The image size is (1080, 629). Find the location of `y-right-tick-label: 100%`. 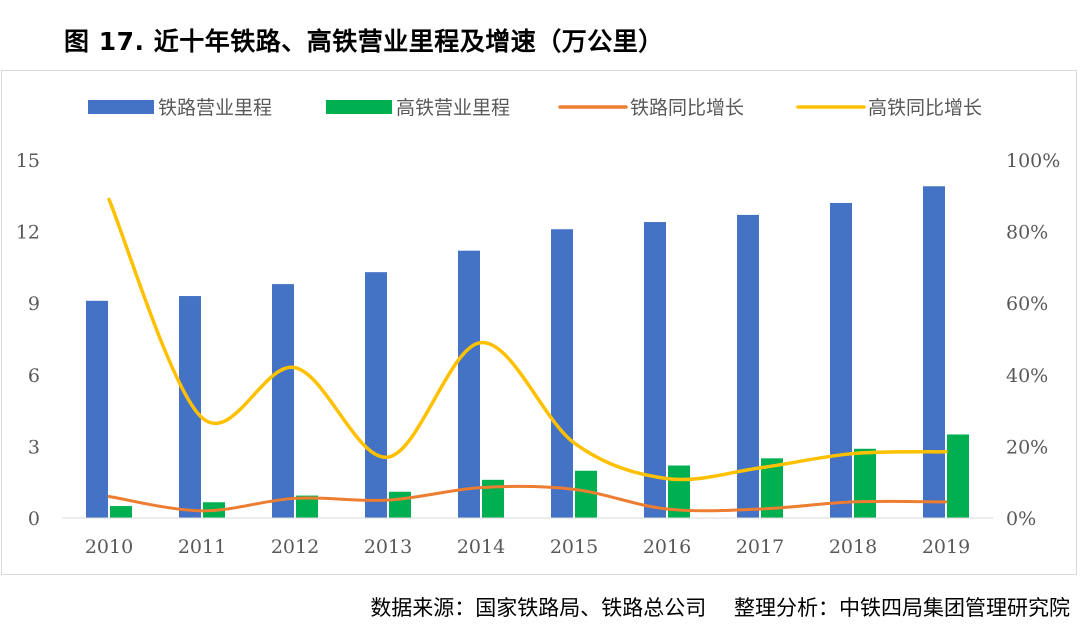

y-right-tick-label: 100% is located at coordinates (1033, 161).